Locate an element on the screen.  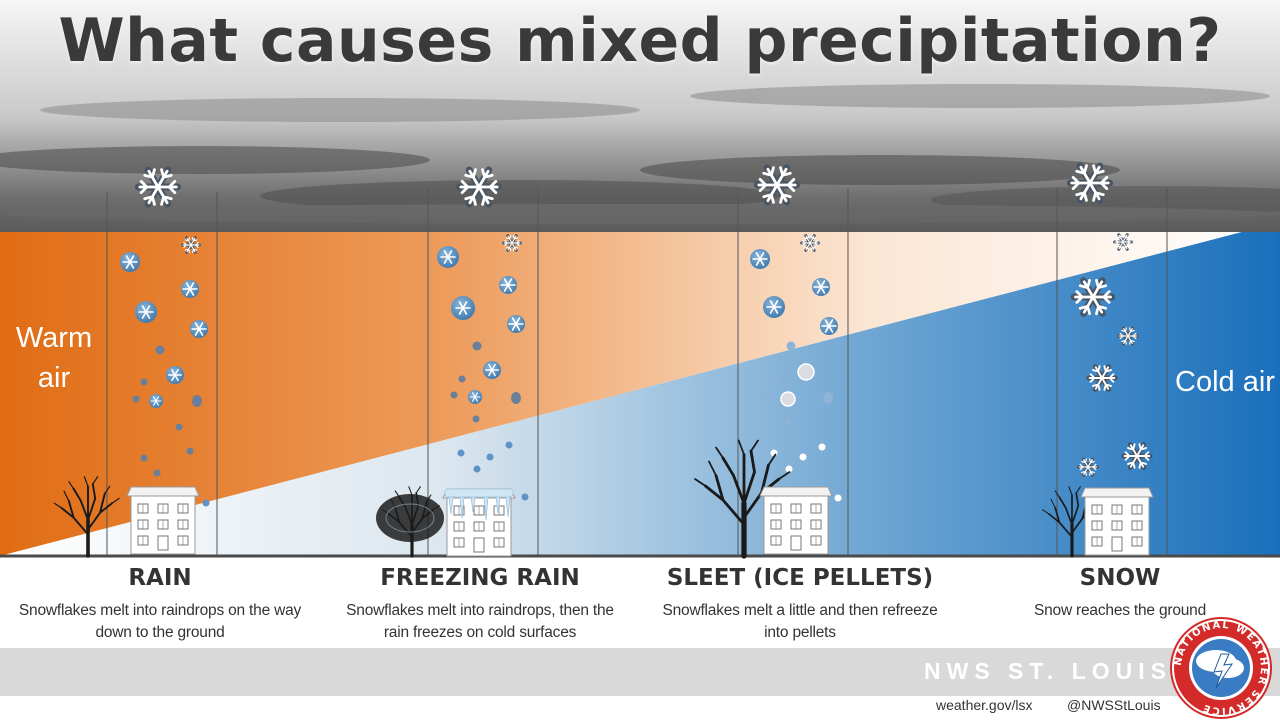
nws-logo: NATIONAL WEATHER SERVICE is located at coordinates (1221, 668).